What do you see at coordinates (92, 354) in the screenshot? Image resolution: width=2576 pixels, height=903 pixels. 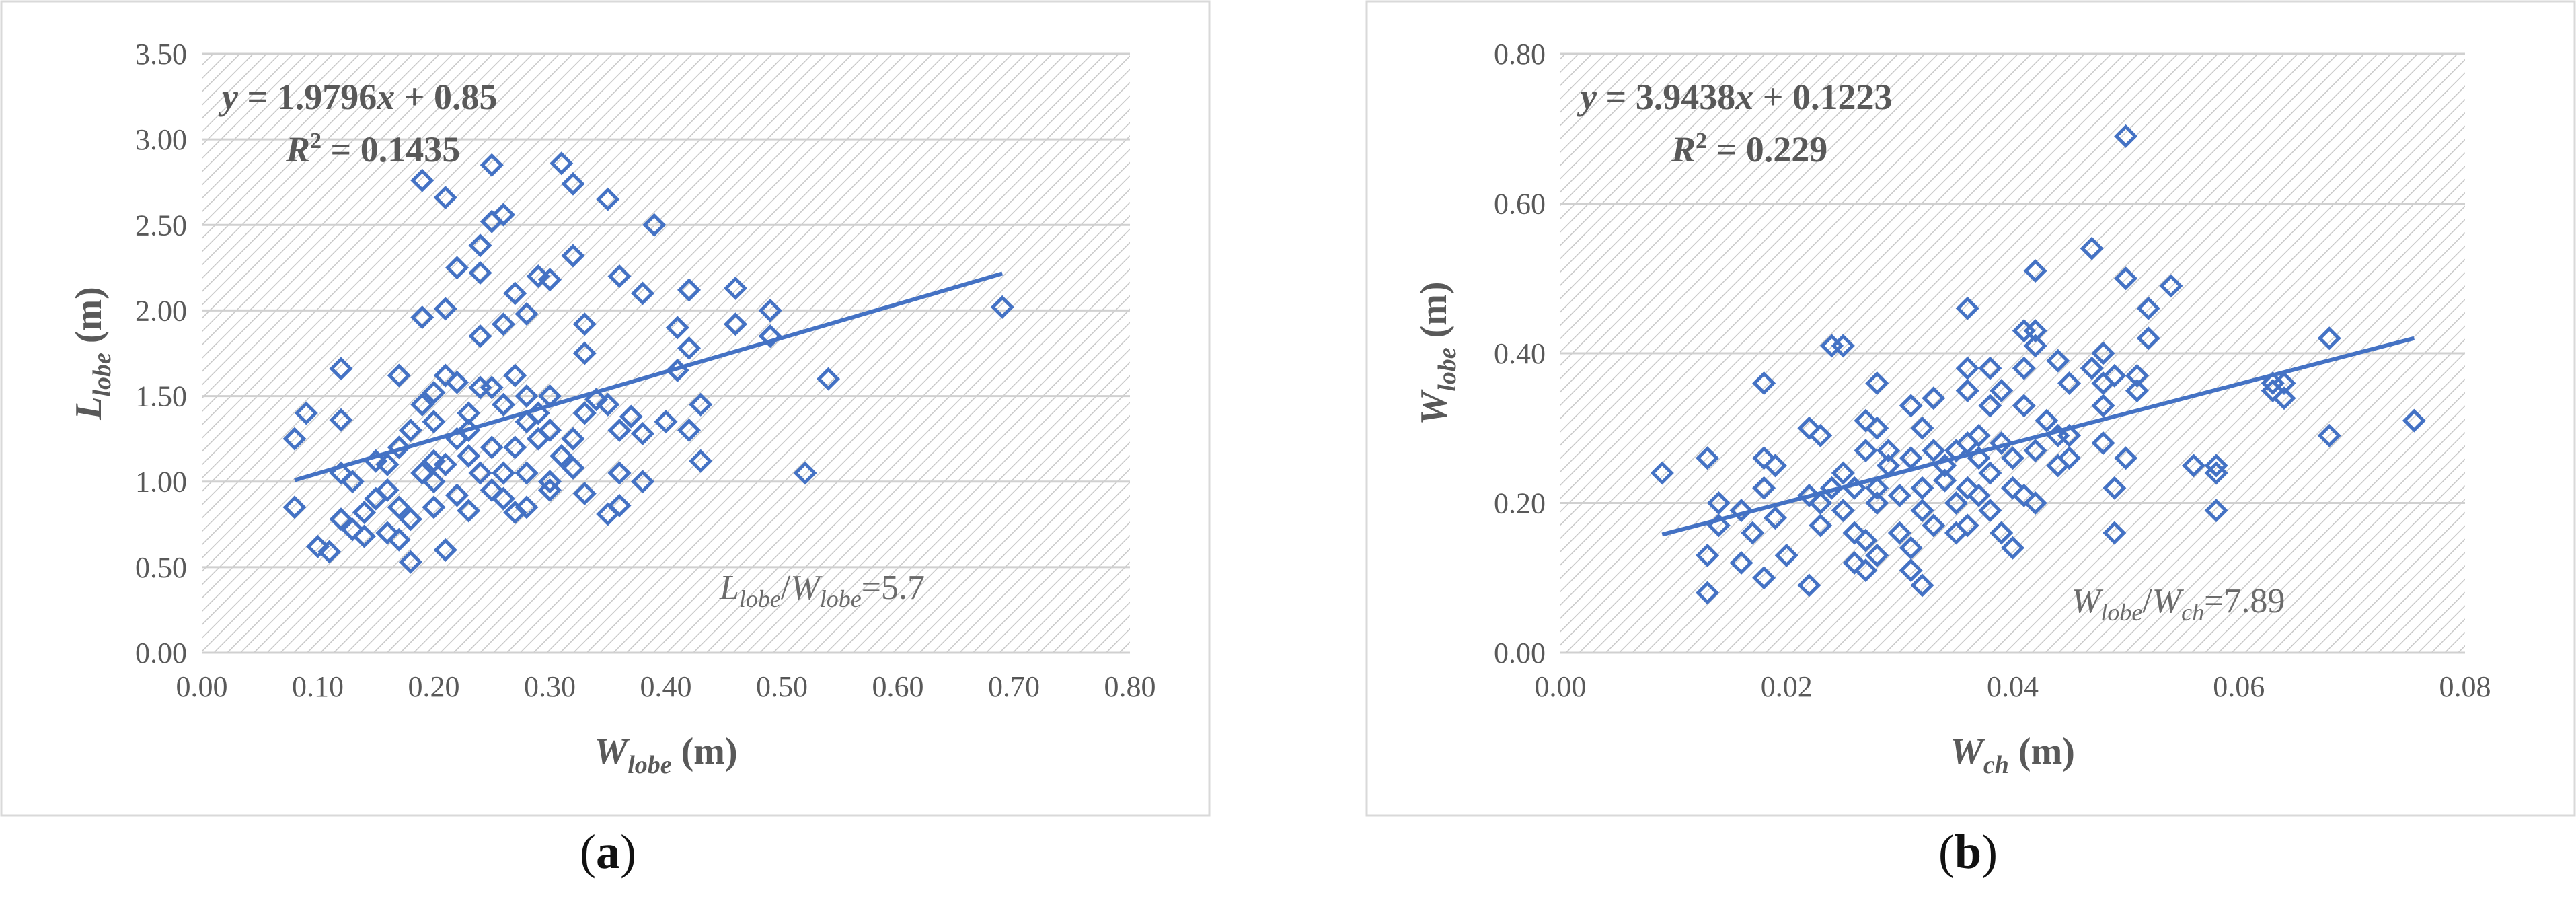 I see `y-axis-title-a: Llobe (m)` at bounding box center [92, 354].